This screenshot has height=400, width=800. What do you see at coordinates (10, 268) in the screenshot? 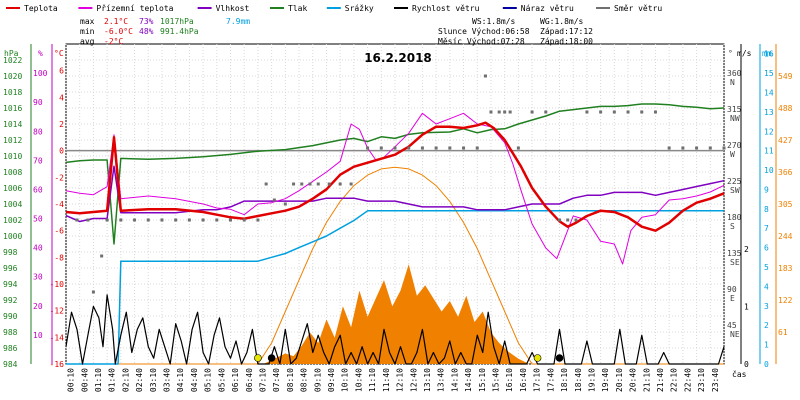
I see `tick-hpa: 996` at bounding box center [10, 268].